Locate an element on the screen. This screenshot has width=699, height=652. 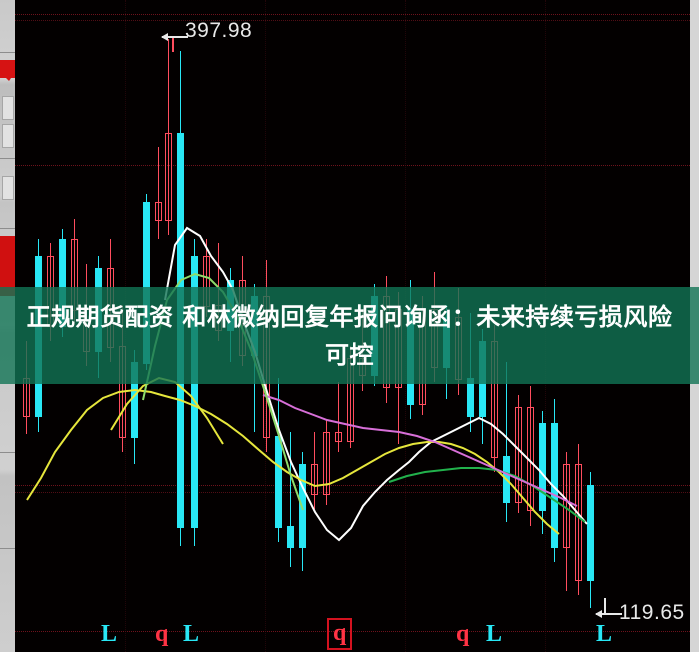
sidebar-red-block is located at coordinates (7, 266).